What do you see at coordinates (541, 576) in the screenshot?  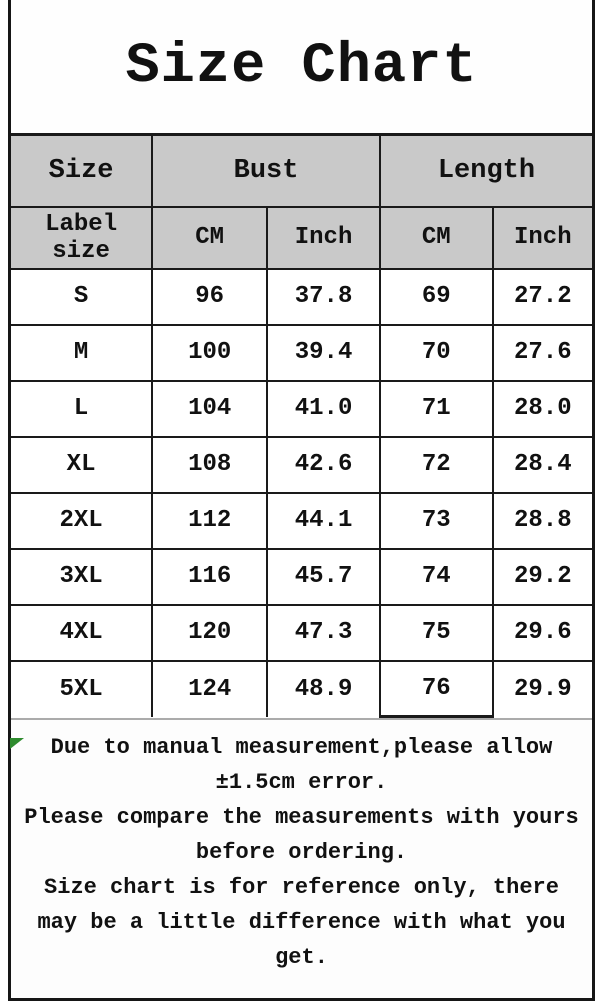 I see `cell-length-inch: 29.2` at bounding box center [541, 576].